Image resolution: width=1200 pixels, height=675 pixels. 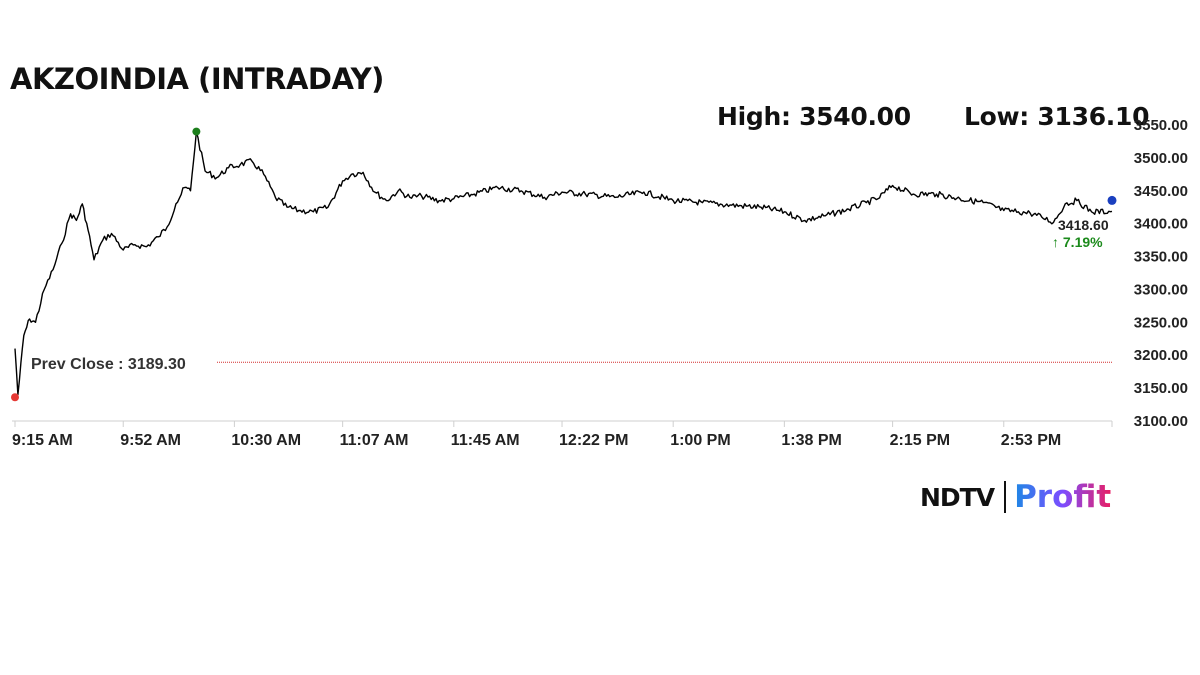 I want to click on y-tick-label: 3300.00, so click(x=1161, y=289).